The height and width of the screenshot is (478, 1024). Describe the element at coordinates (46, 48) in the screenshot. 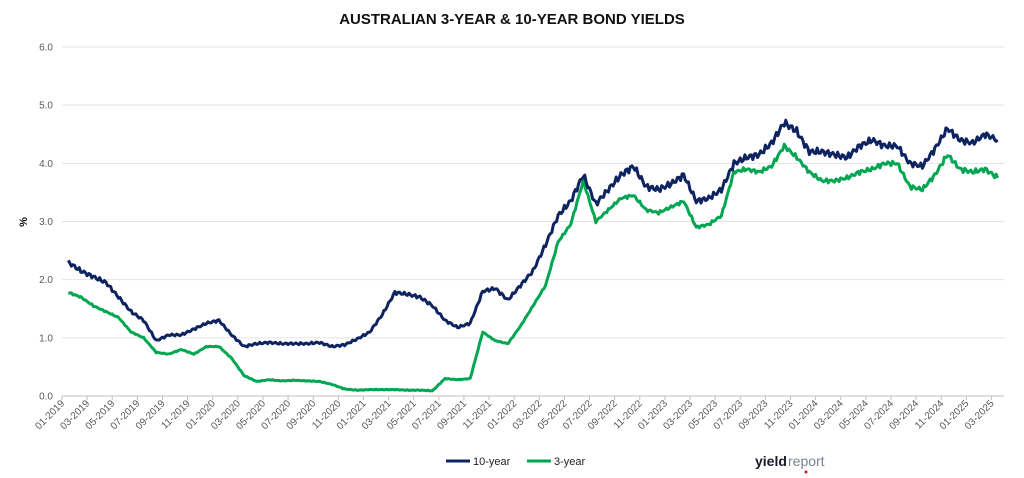

I see `y-tick-label: 6.0` at that location.